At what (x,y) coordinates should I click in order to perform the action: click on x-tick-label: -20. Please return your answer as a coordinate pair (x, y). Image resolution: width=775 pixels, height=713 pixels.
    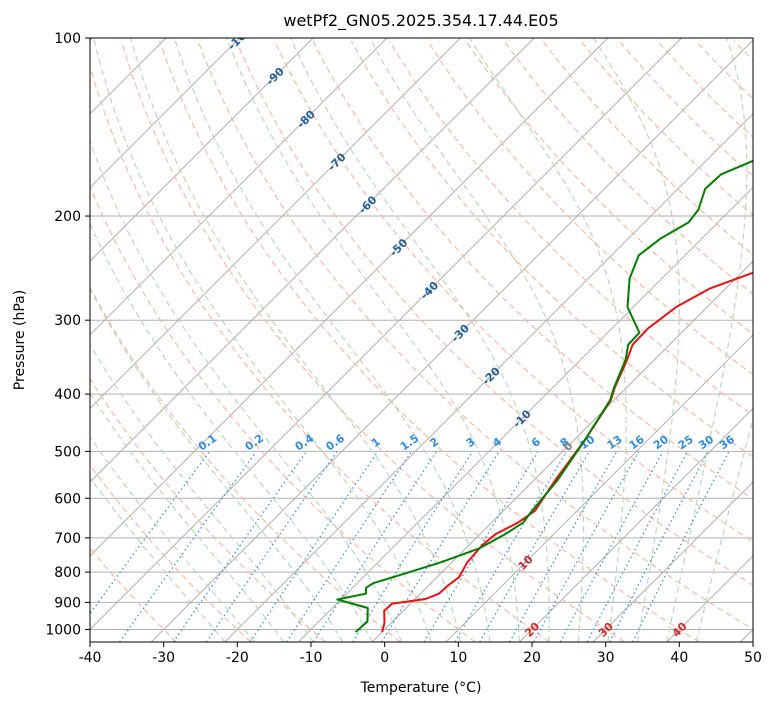
    Looking at the image, I should click on (237, 658).